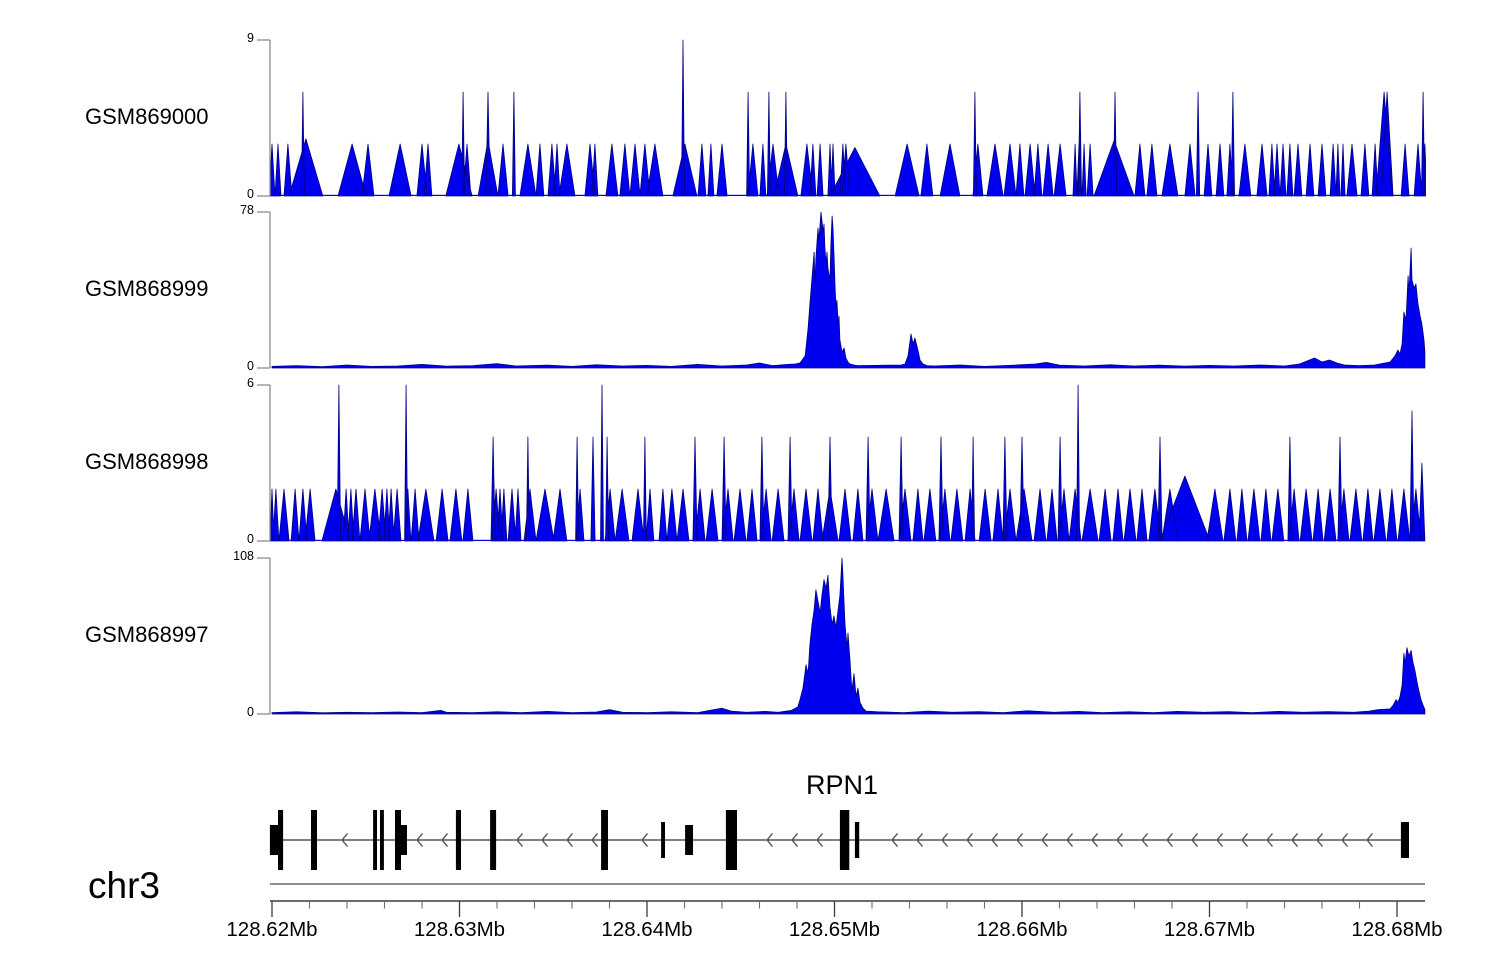  Describe the element at coordinates (1022, 929) in the screenshot. I see `axis-tick-label: 128.66Mb` at that location.